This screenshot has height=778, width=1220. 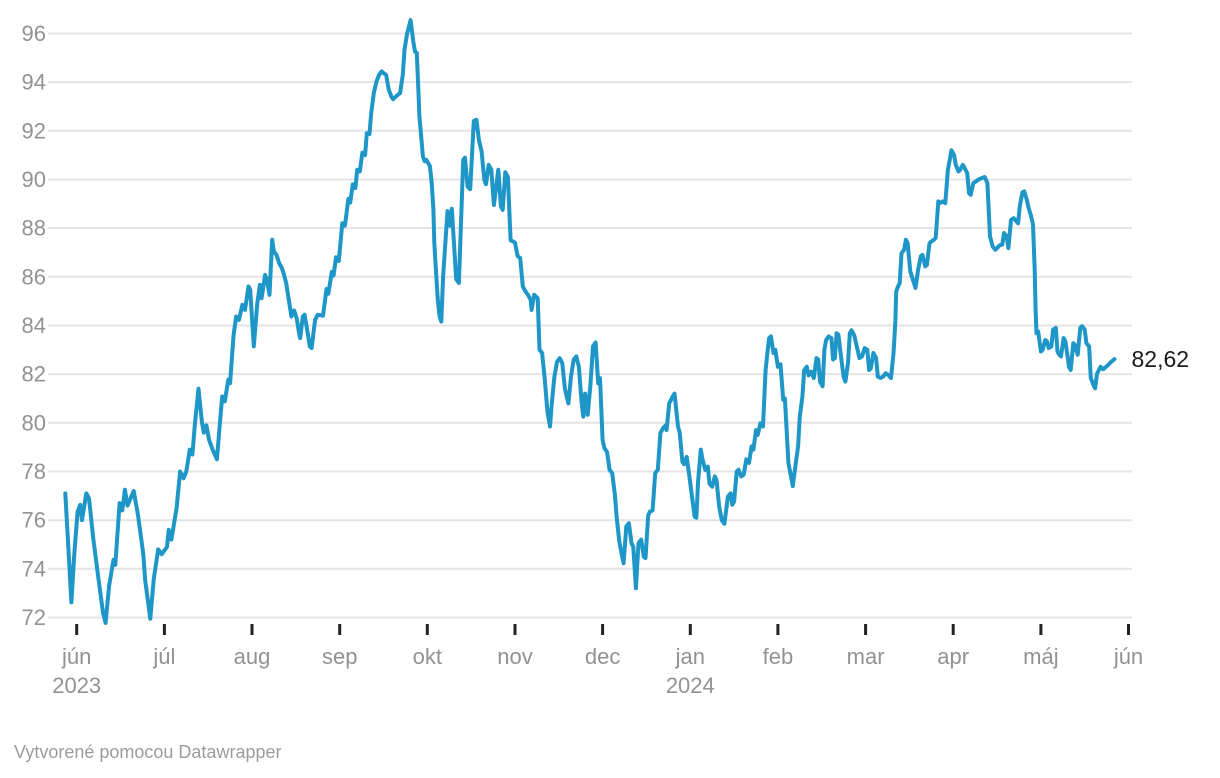 I want to click on x-axis-label: máj, so click(x=1040, y=656).